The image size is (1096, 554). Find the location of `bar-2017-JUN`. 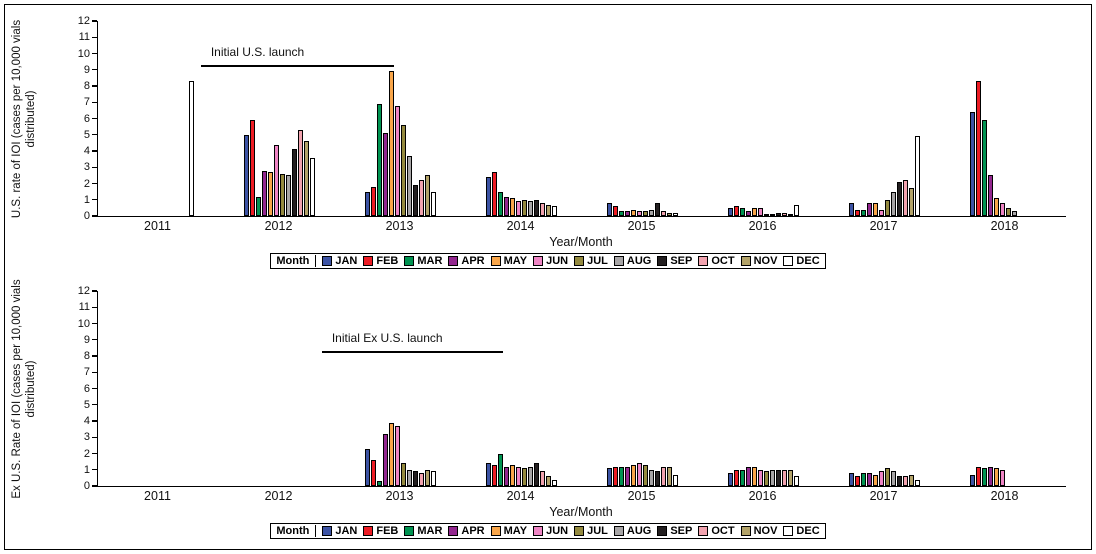

bar-2017-JUN is located at coordinates (881, 478).